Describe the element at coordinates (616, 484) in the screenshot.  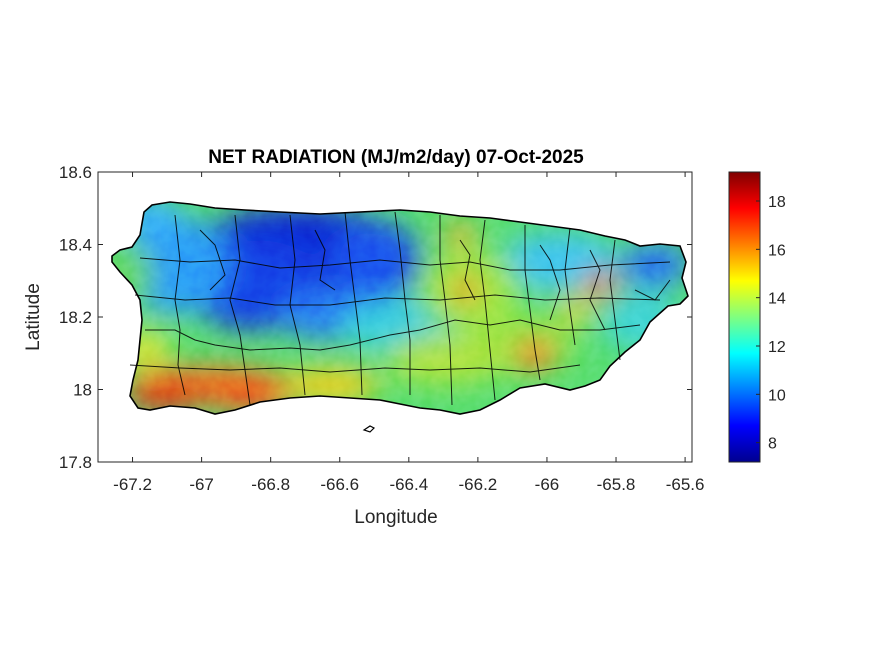
I see `x-tick-label: -65.8` at that location.